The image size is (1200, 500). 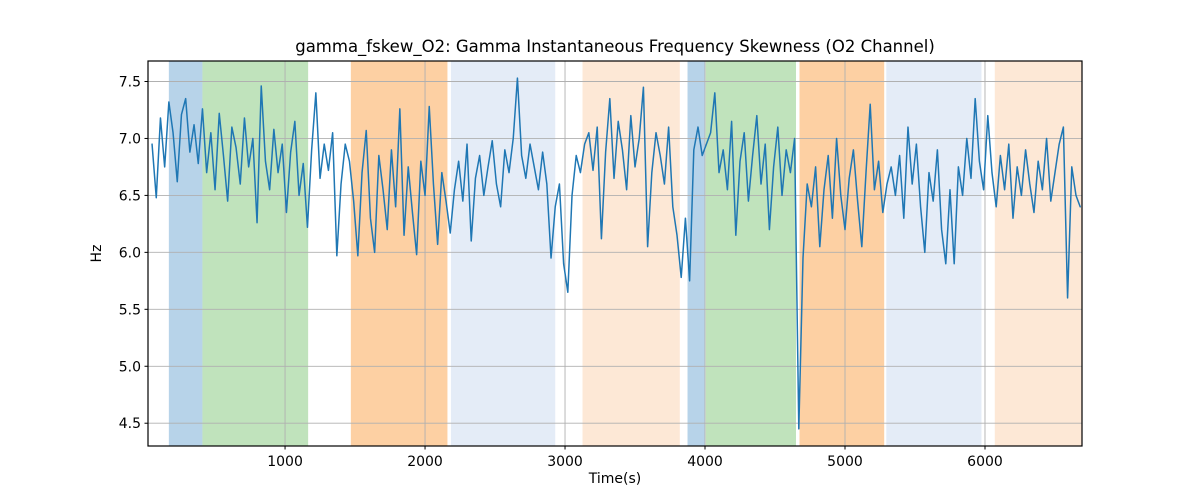 What do you see at coordinates (985, 462) in the screenshot?
I see `x-tick-label: 6000` at bounding box center [985, 462].